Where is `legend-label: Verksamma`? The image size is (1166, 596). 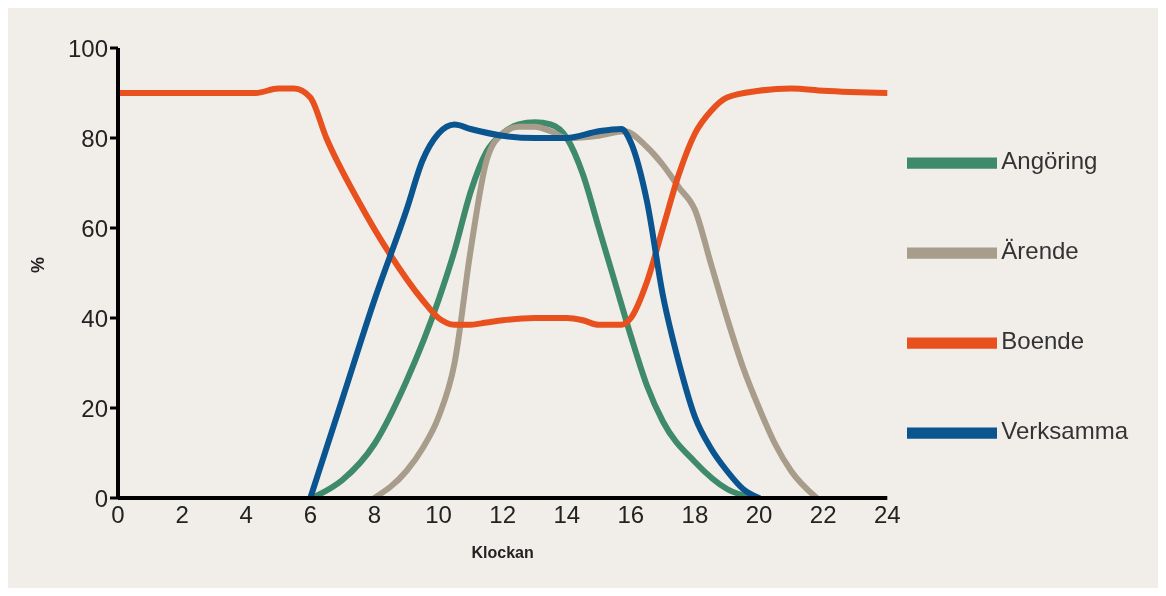
legend-label: Verksamma is located at coordinates (1064, 431).